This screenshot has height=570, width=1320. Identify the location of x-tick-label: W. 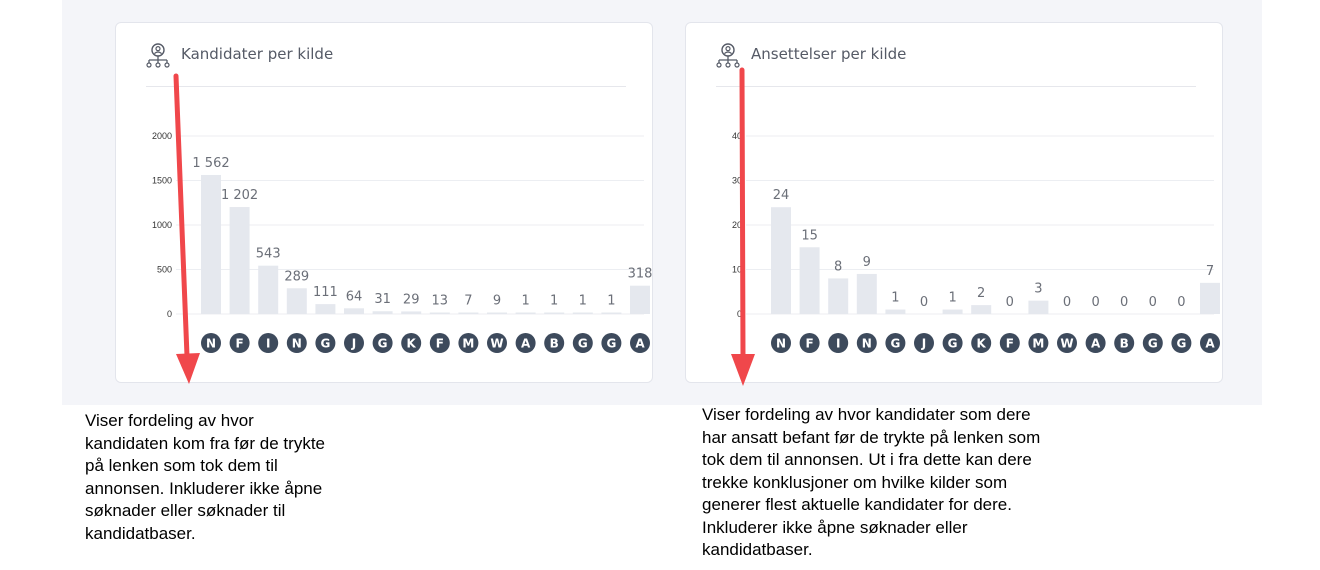
(496, 344).